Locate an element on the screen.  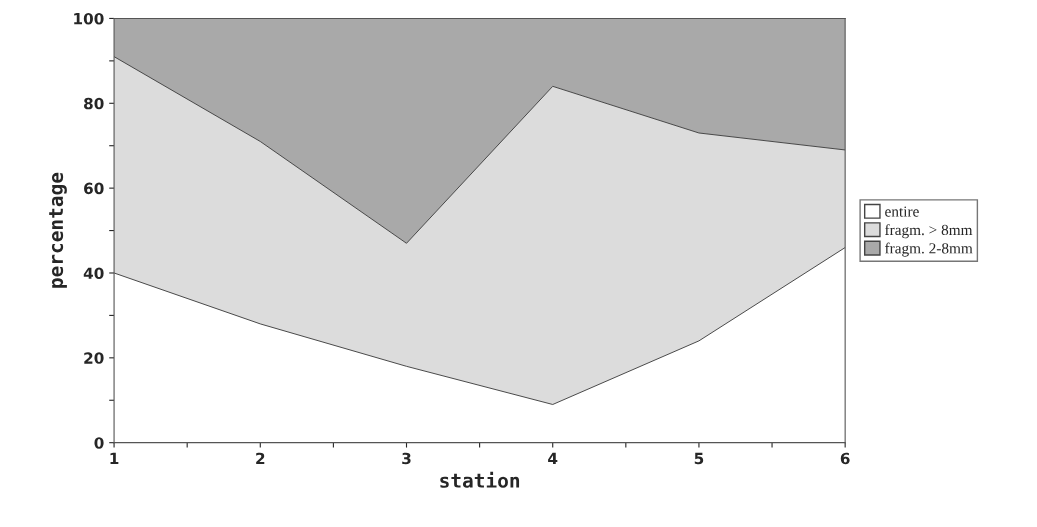
x-tick-label: 3 is located at coordinates (406, 458).